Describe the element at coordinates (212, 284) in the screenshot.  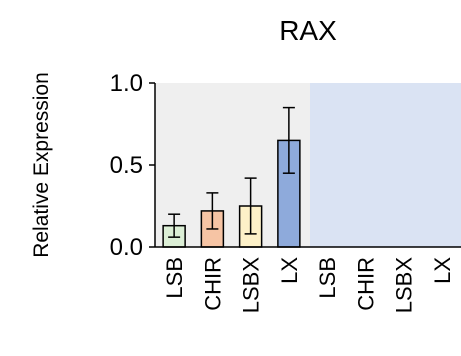
I see `x-tick-label-1: CHIR` at that location.